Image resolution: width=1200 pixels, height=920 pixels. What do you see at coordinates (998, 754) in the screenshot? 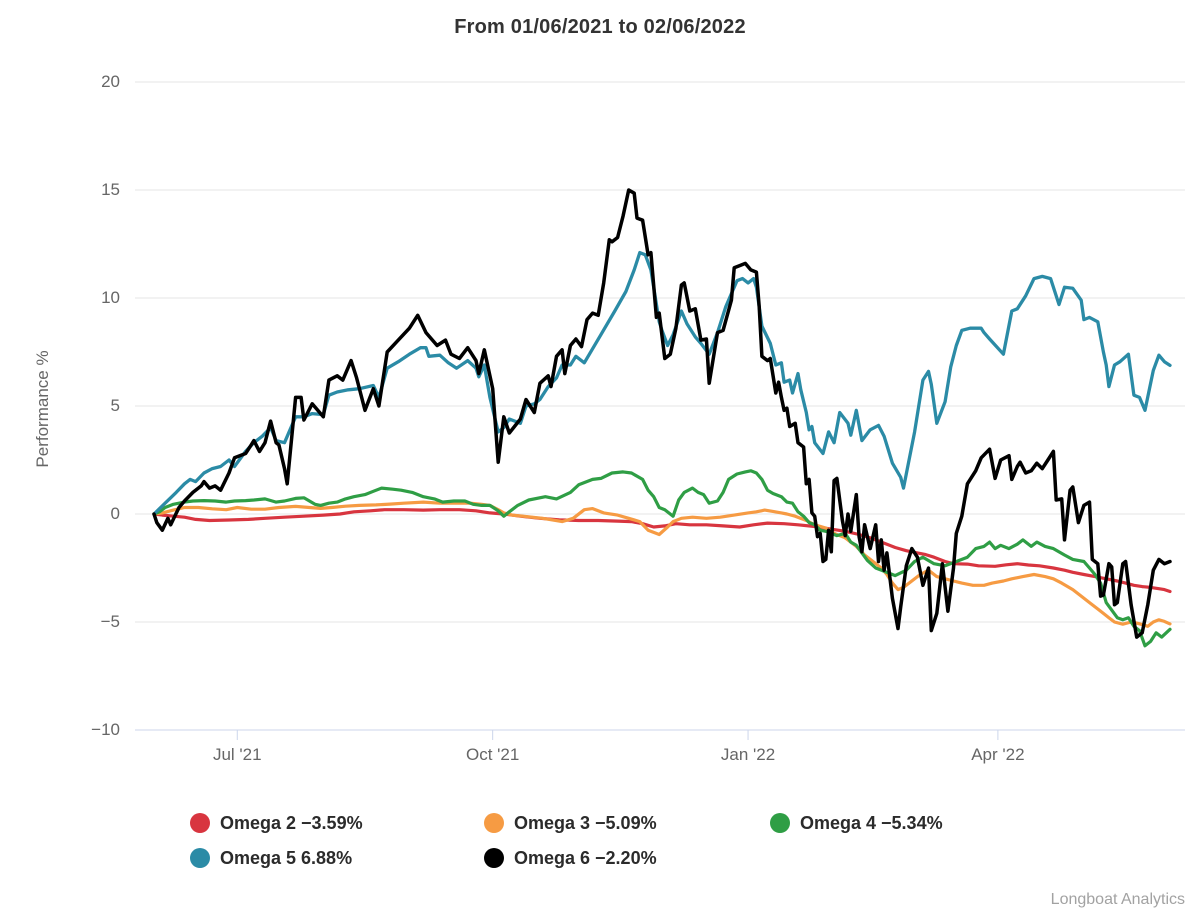
I see `x-tick-label-apr22: Apr '22` at bounding box center [998, 754].